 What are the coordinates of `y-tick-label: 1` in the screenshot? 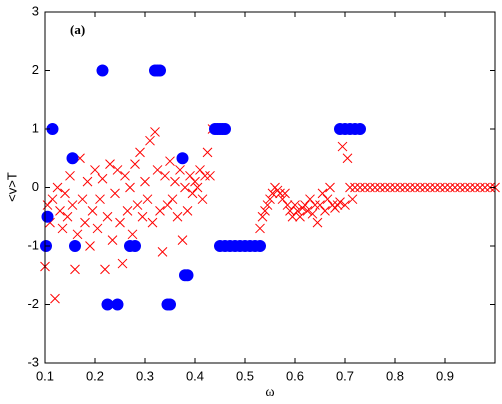 It's located at (35, 127).